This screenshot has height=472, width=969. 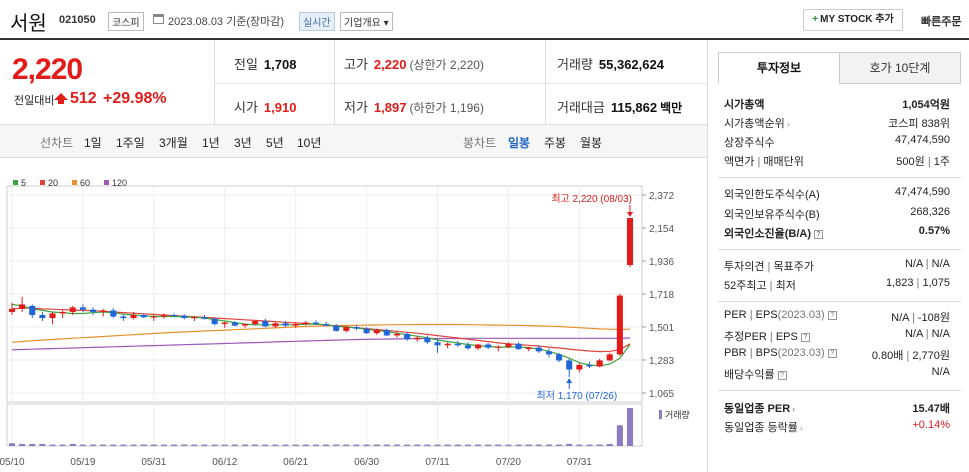 I want to click on corp-info-dropdown: 기업개요 ▾, so click(x=366, y=21).